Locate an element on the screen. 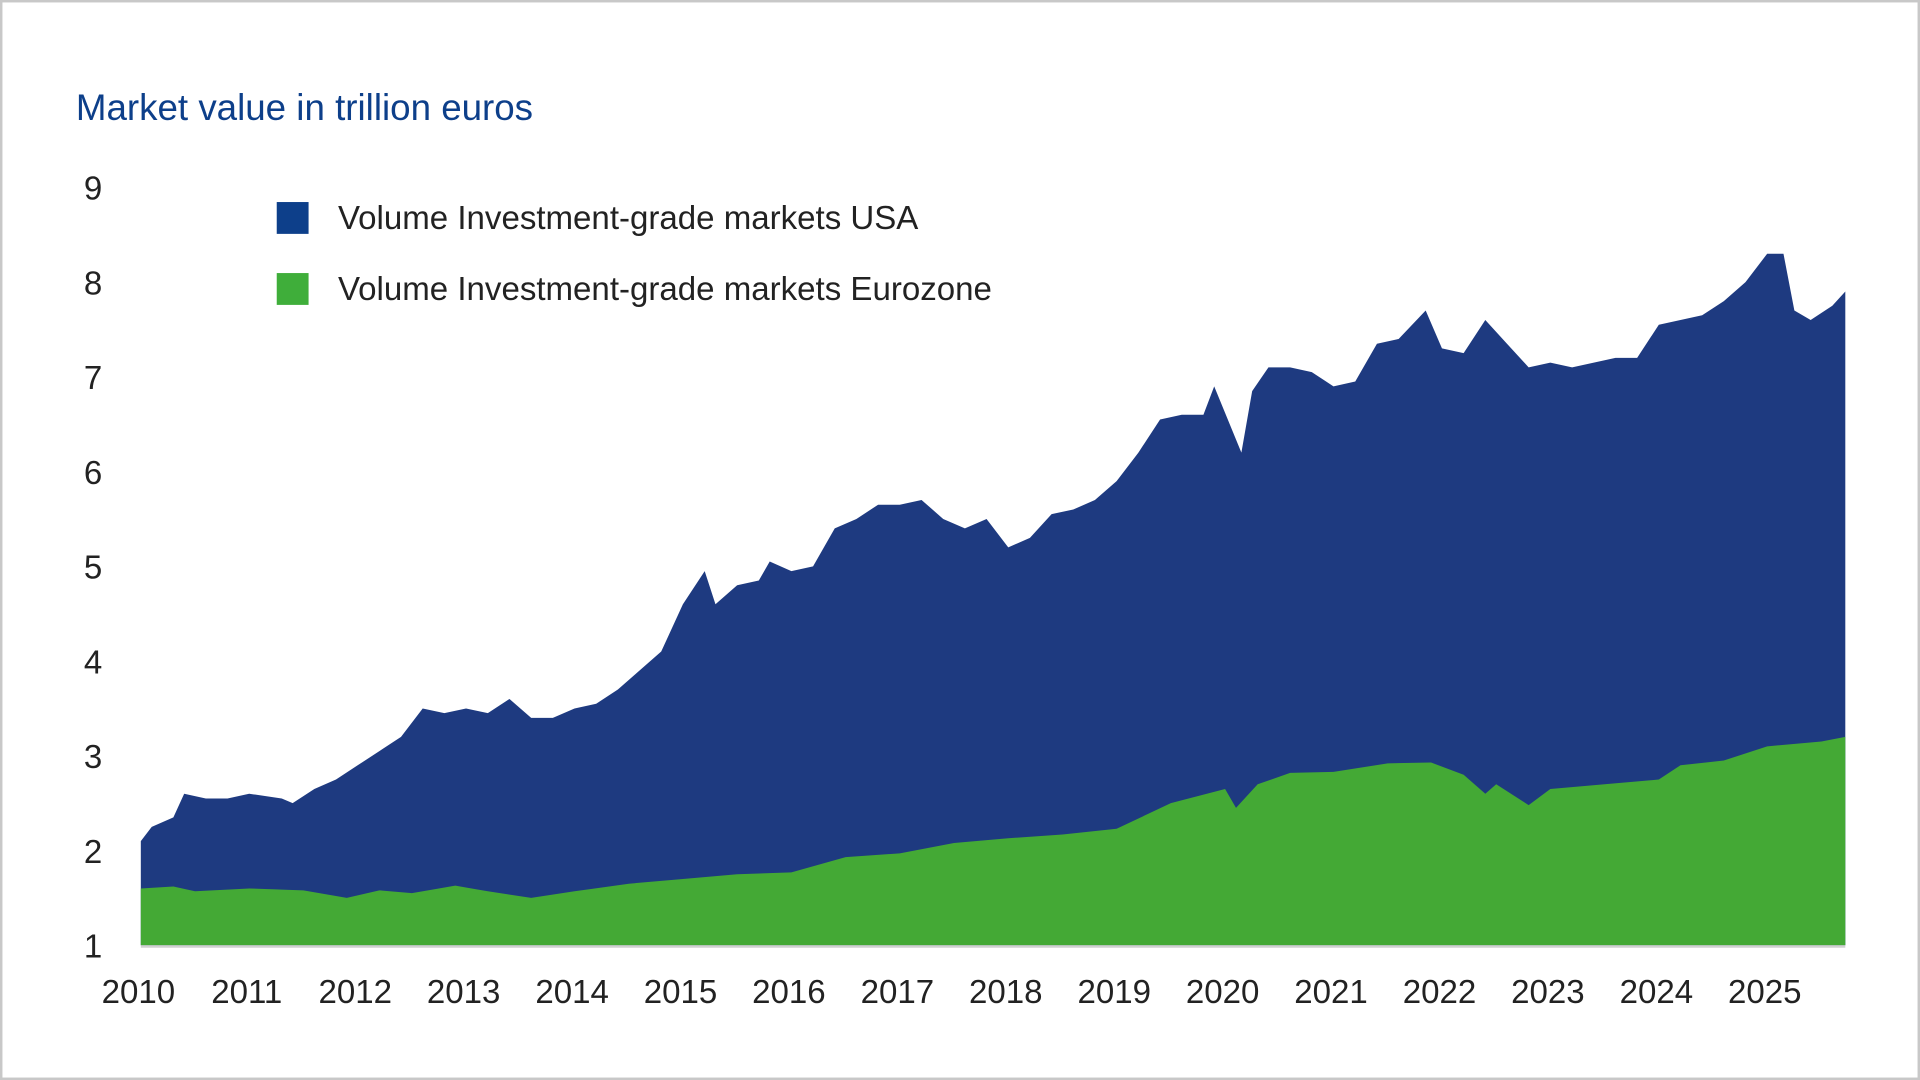  x-tick-label: 2025 is located at coordinates (1765, 992).